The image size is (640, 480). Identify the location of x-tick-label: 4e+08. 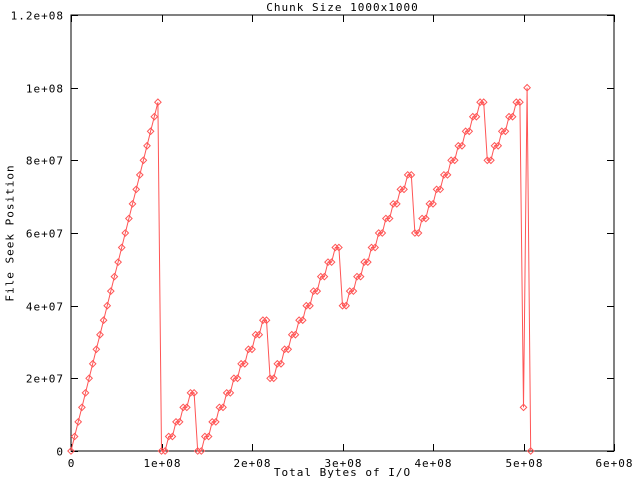
(433, 463).